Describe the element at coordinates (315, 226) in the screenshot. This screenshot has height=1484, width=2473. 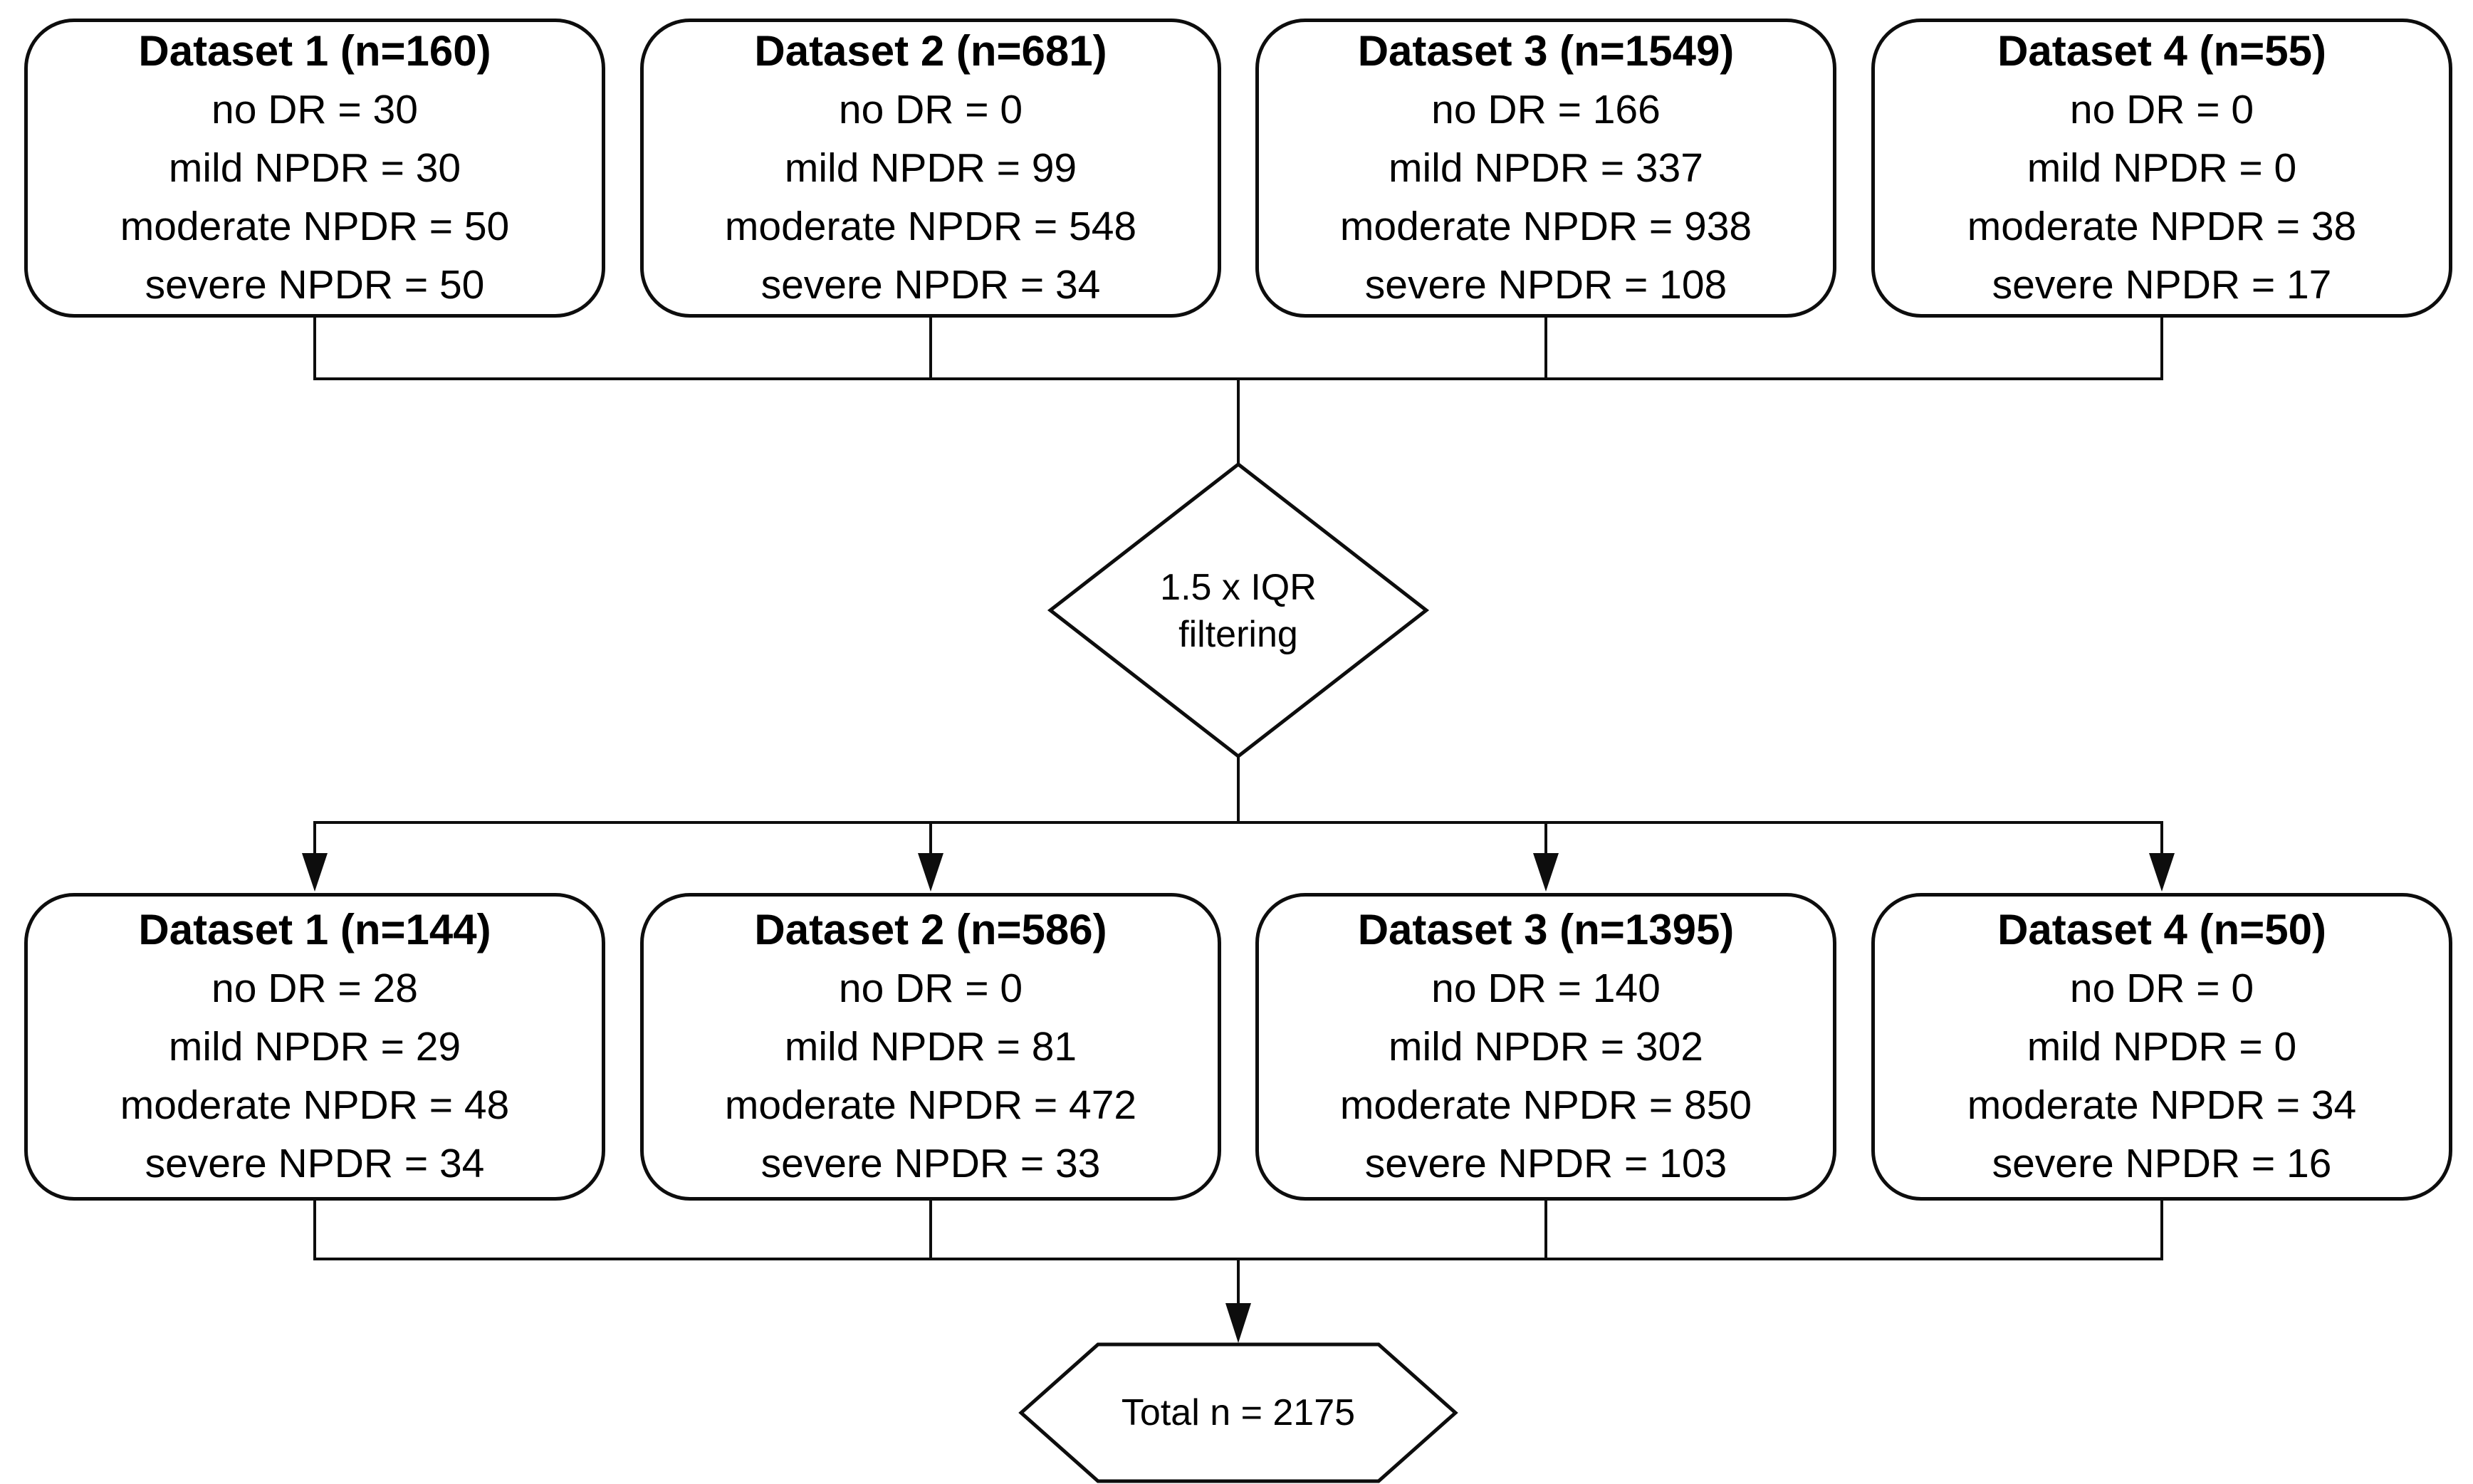
I see `box-row: moderate NPDR = 50` at that location.